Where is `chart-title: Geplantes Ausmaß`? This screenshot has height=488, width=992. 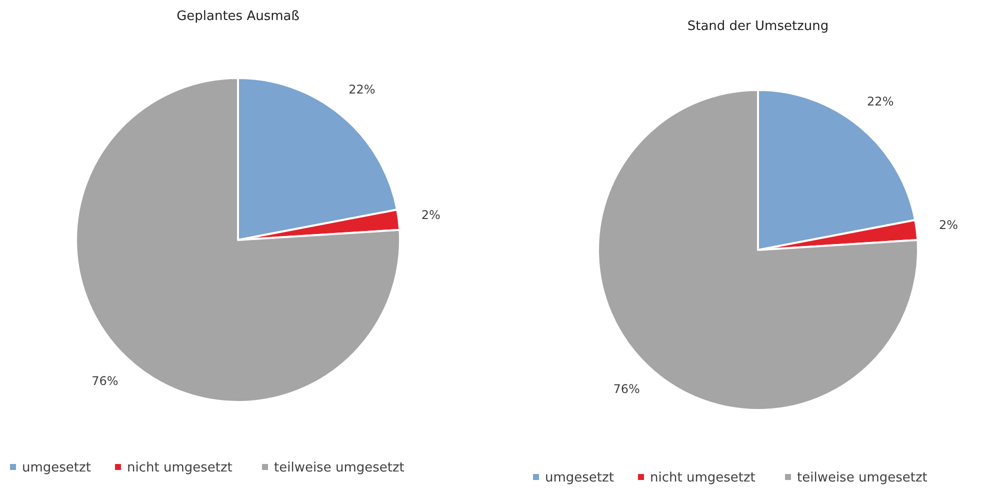 chart-title: Geplantes Ausmaß is located at coordinates (238, 16).